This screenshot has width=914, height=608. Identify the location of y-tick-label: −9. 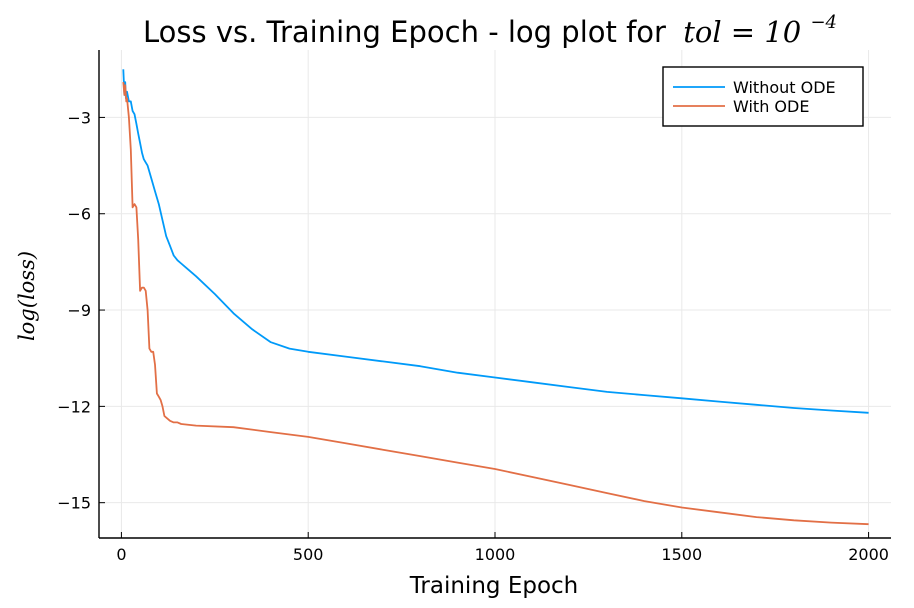
(79, 310).